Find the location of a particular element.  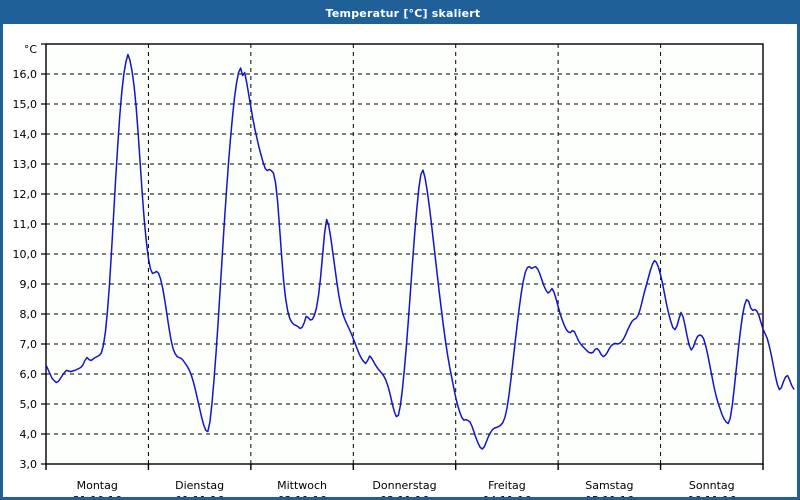

window-title-bar: Temperatur [°C] skaliert is located at coordinates (400, 13).